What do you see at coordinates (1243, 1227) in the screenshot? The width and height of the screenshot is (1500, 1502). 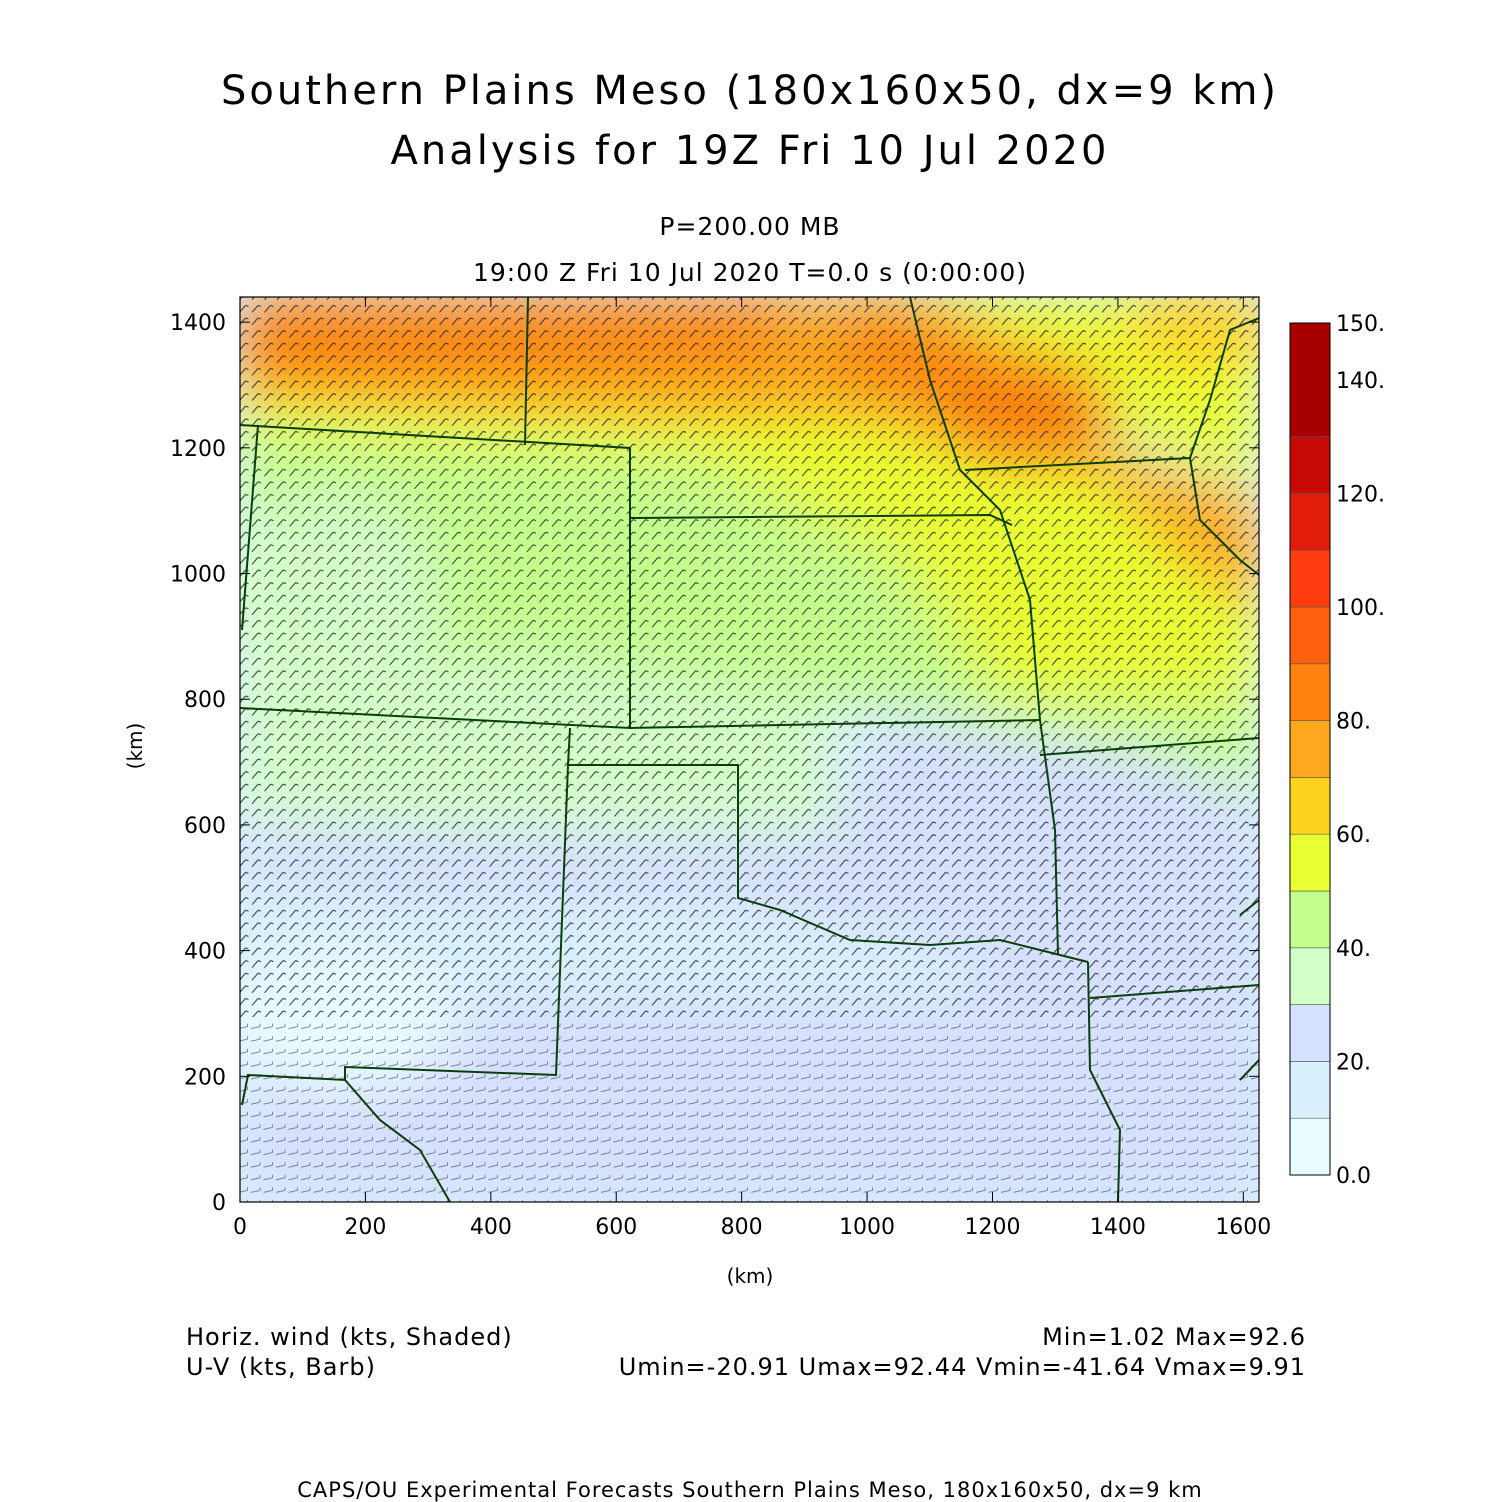 I see `x-tick-label: 1600` at bounding box center [1243, 1227].